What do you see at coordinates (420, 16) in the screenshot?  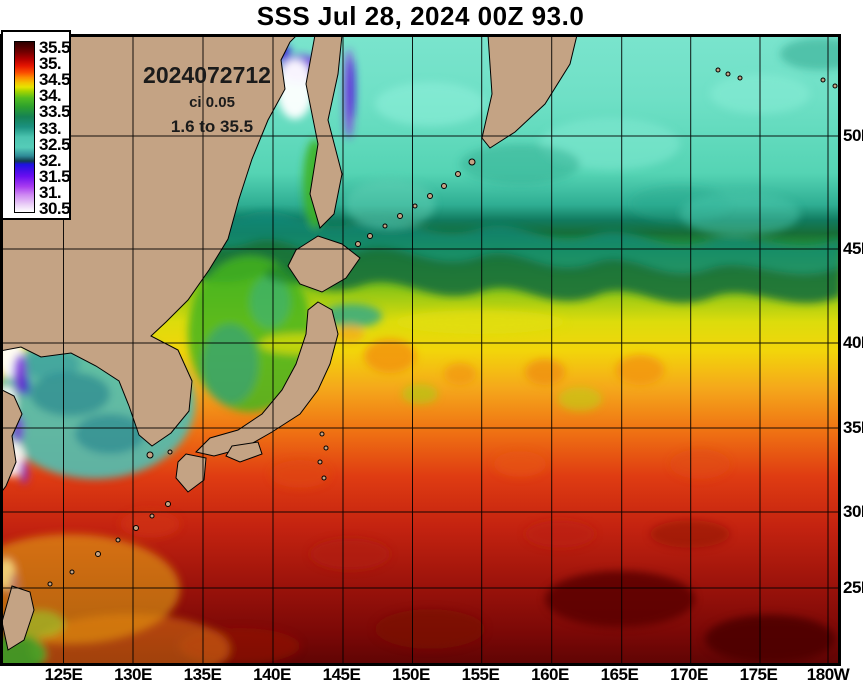 I see `figure-title: SSS Jul 28, 2024 00Z 93.0` at bounding box center [420, 16].